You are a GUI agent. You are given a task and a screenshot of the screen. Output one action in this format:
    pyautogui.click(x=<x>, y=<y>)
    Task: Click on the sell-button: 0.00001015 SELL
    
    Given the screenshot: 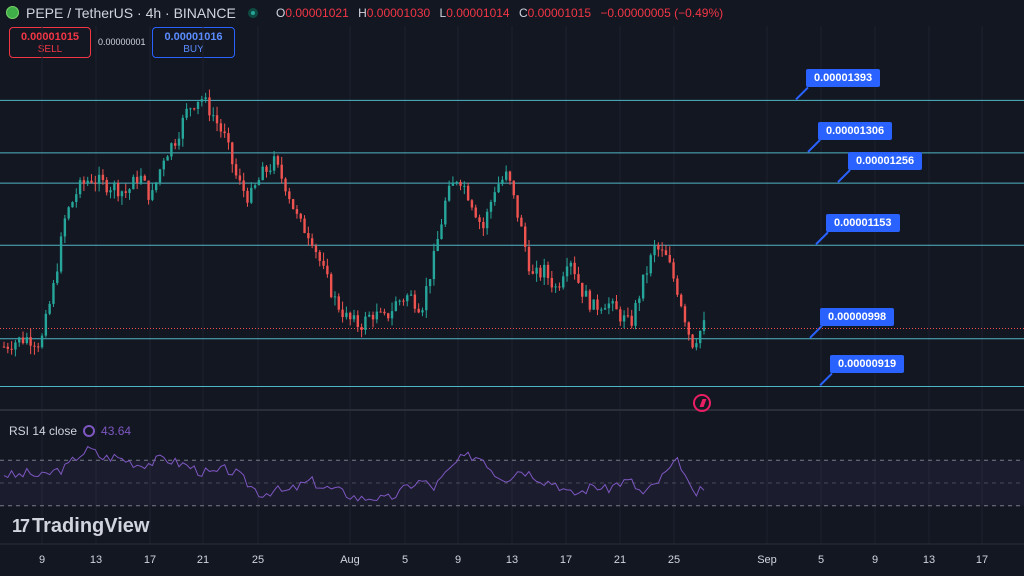 What is the action you would take?
    pyautogui.click(x=50, y=42)
    